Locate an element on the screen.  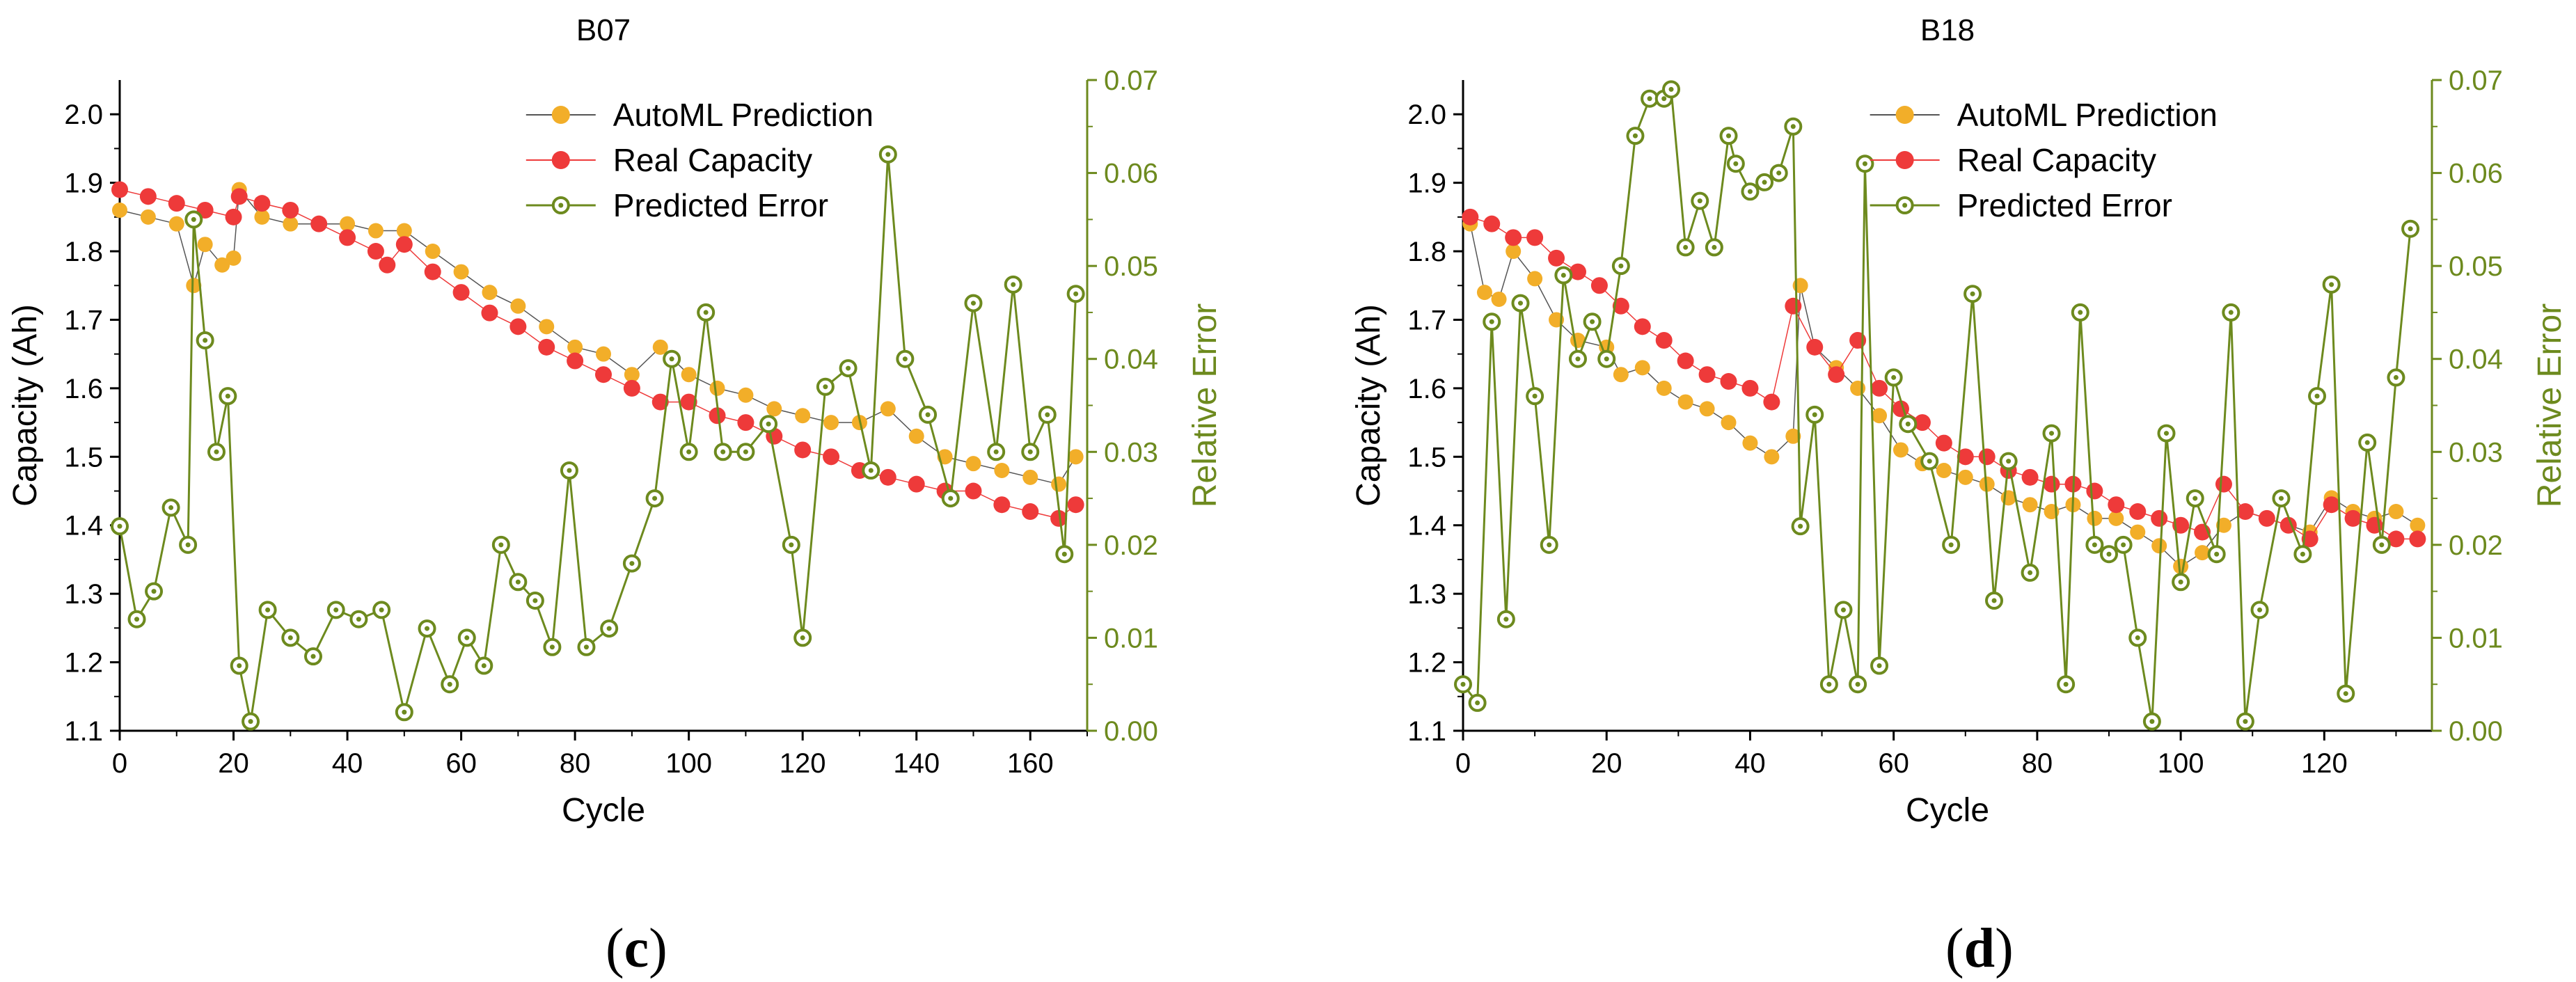
y2-tick-label: 0.05 is located at coordinates (1131, 266).